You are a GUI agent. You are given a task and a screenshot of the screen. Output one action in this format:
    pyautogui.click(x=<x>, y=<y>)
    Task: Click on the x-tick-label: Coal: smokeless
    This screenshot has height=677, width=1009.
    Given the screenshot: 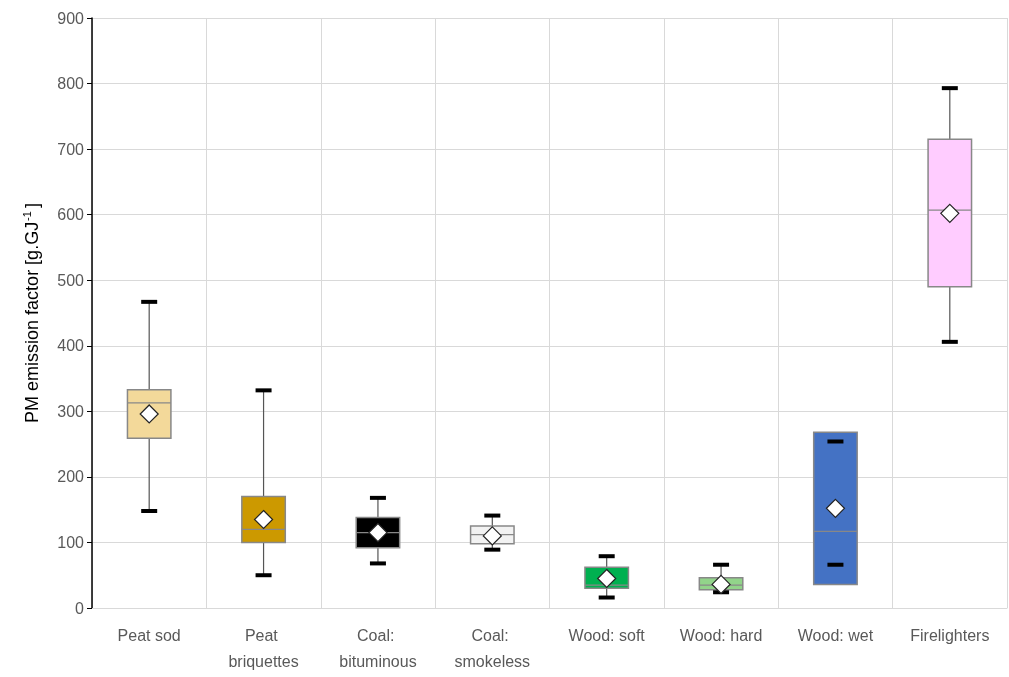 What is the action you would take?
    pyautogui.click(x=492, y=648)
    